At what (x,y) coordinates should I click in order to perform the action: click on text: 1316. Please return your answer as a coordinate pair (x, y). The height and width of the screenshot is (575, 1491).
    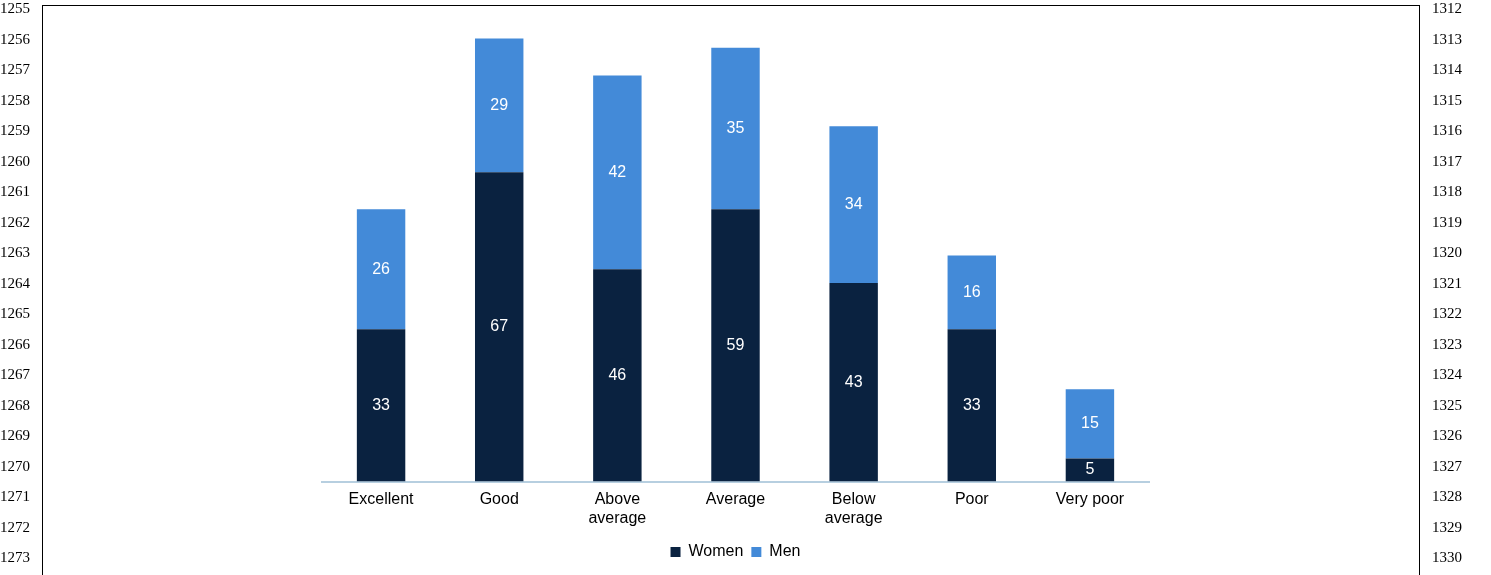
    Looking at the image, I should click on (1447, 130).